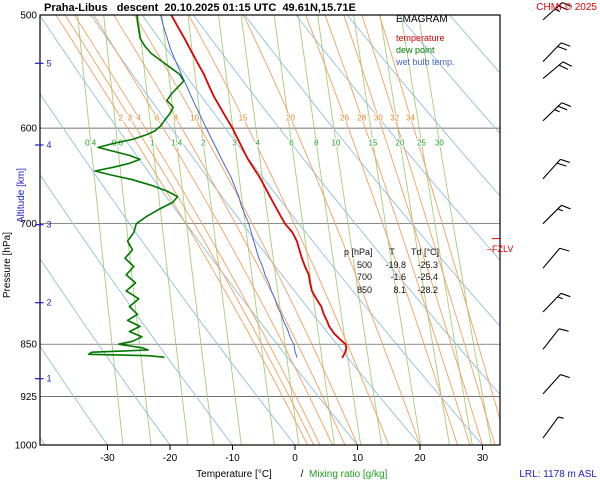 The height and width of the screenshot is (500, 600). What do you see at coordinates (344, 118) in the screenshot?
I see `svg-text: 26` at bounding box center [344, 118].